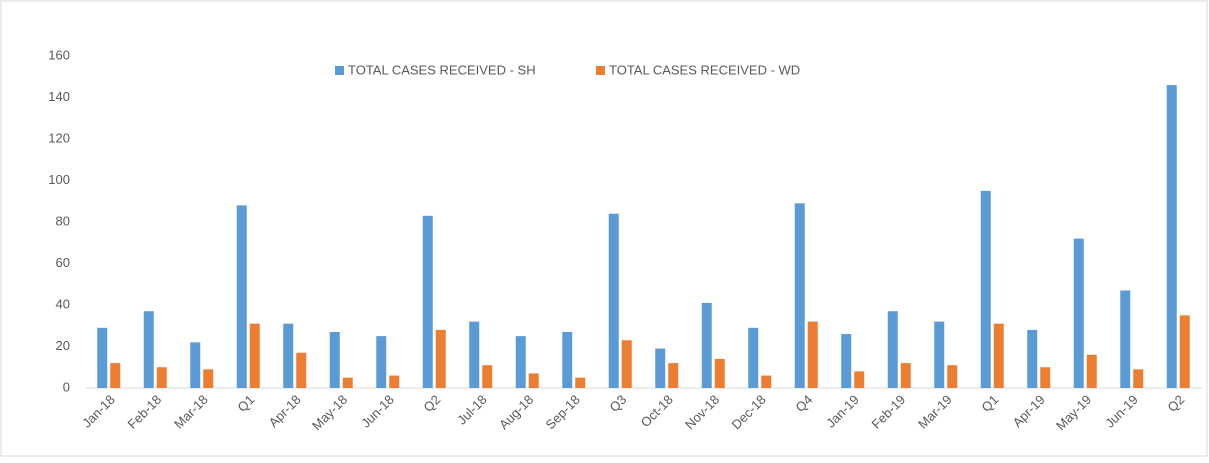 The width and height of the screenshot is (1209, 463). Describe the element at coordinates (442, 69) in the screenshot. I see `legend-label: TOTAL CASES RECEIVED - SH` at that location.